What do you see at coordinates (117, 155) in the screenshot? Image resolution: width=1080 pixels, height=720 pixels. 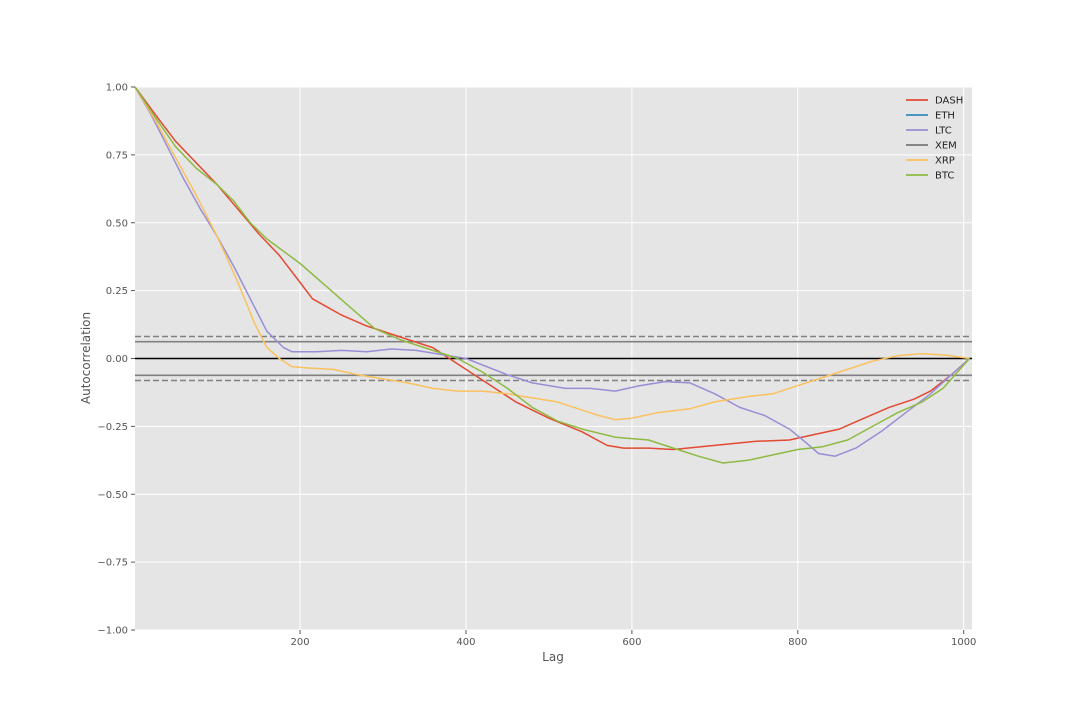 I see `y-tick-label: 0.75` at bounding box center [117, 155].